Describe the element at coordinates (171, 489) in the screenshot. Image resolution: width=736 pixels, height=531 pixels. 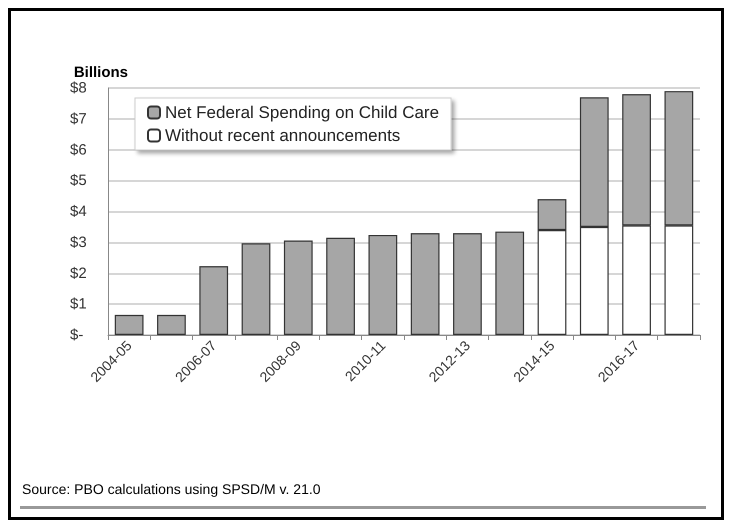
I see `source-note: Source: PBO calculations using SPSD/M v. 21.0` at that location.